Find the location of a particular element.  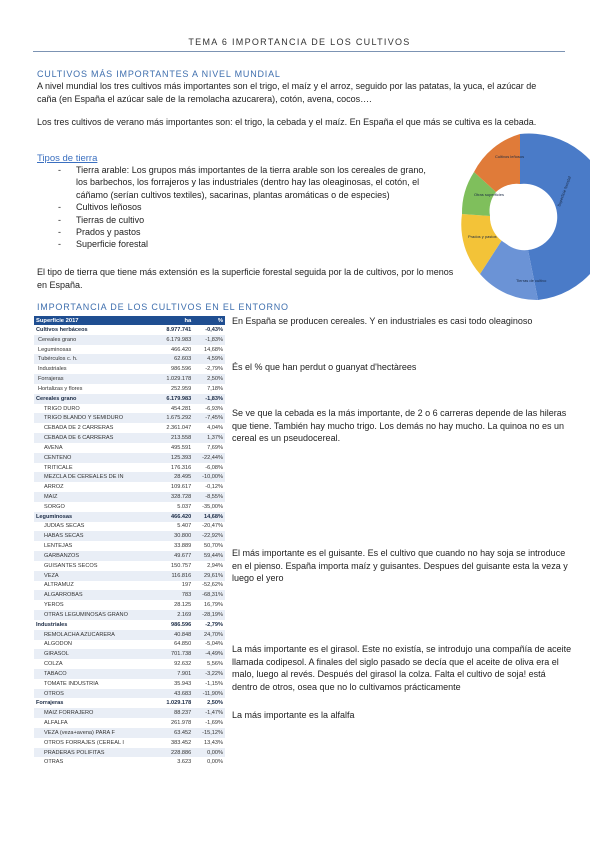

table-cell-ha: 466.420 is located at coordinates (181, 349).